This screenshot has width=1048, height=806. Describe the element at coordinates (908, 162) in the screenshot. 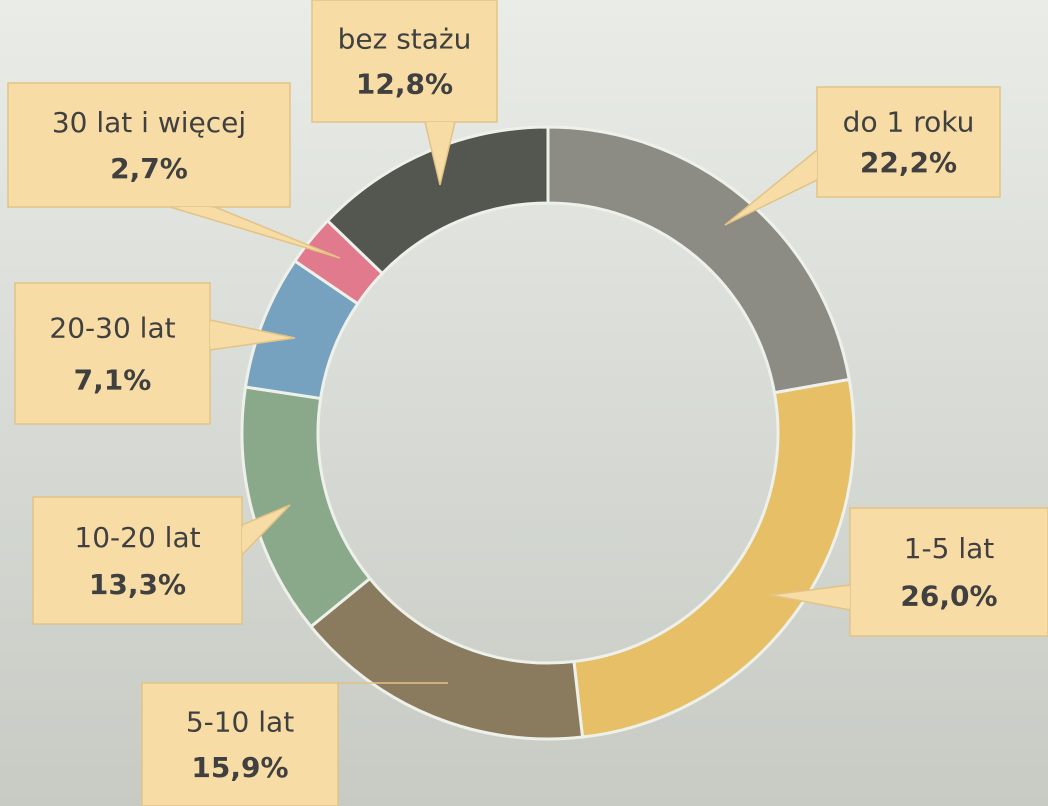

I see `value-label: 22,2%` at that location.